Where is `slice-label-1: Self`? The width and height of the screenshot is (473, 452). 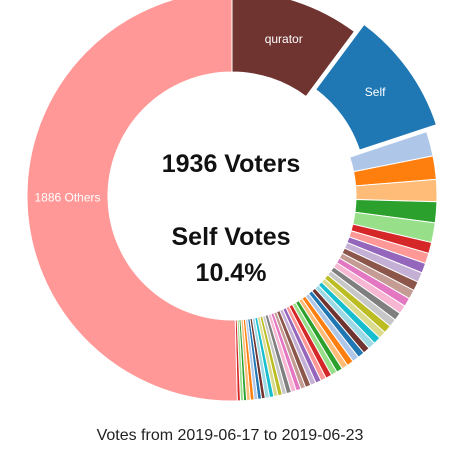 slice-label-1: Self is located at coordinates (375, 92).